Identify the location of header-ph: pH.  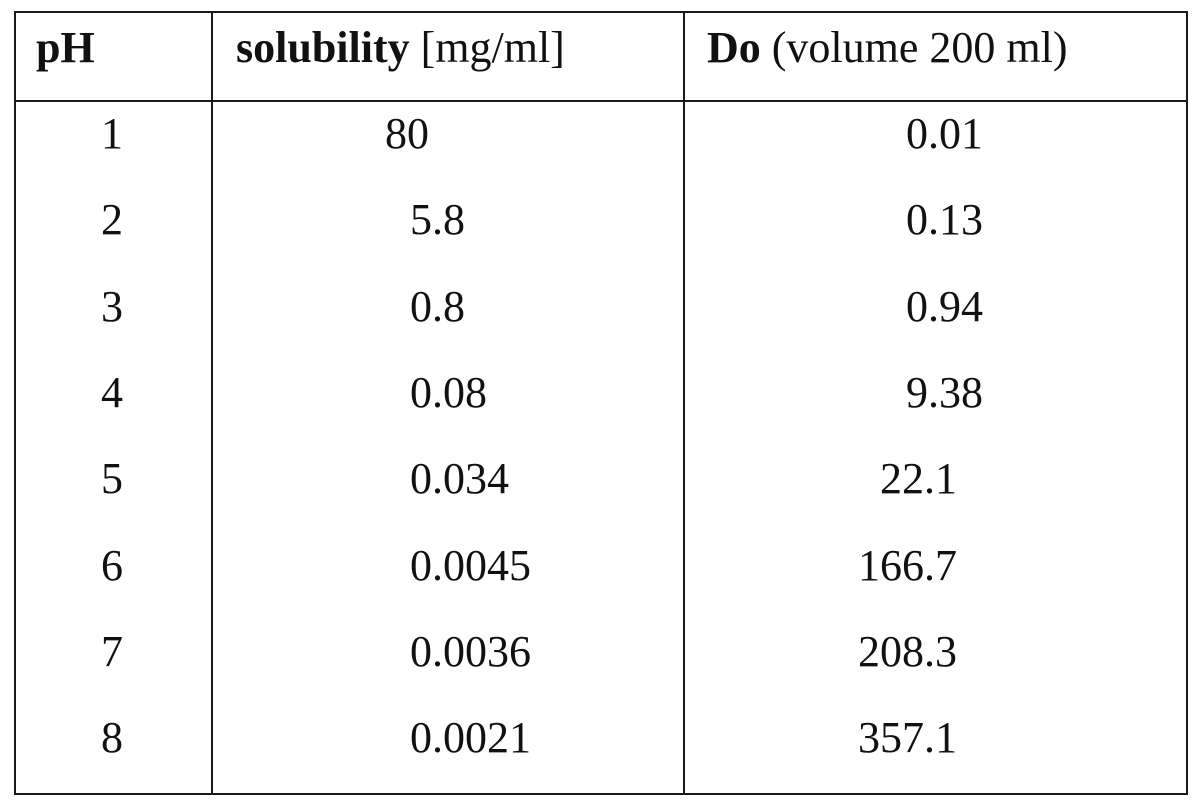
(65, 48).